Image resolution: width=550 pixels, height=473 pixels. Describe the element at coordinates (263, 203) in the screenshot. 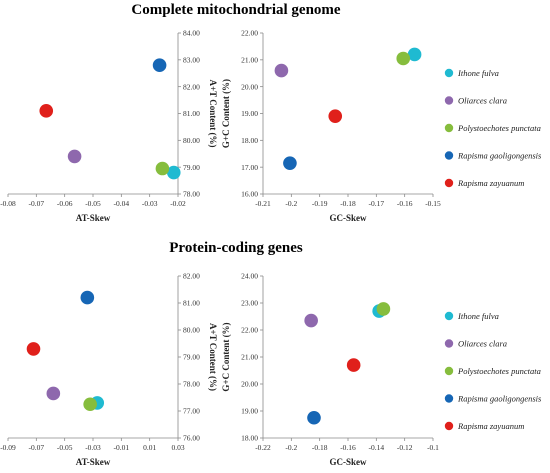

I see `x-tick-label: -0.21` at that location.